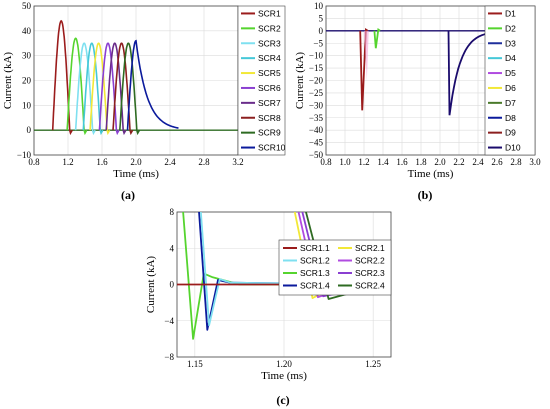 The width and height of the screenshot is (550, 409). I want to click on legend-label: D6, so click(510, 88).